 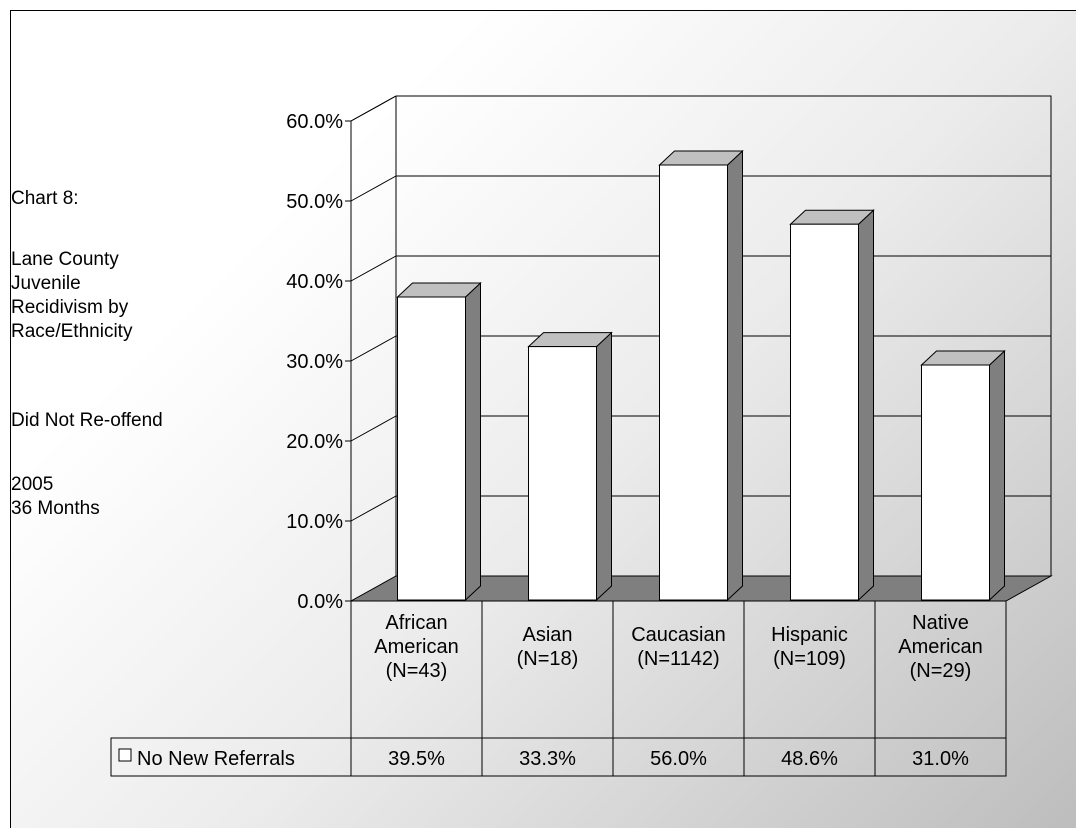 What do you see at coordinates (940, 623) in the screenshot?
I see `category-label: Native` at bounding box center [940, 623].